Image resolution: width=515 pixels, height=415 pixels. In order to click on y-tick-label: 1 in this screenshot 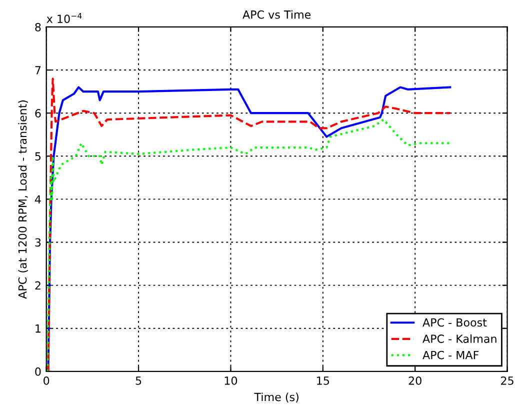, I will do `click(38, 328)`.